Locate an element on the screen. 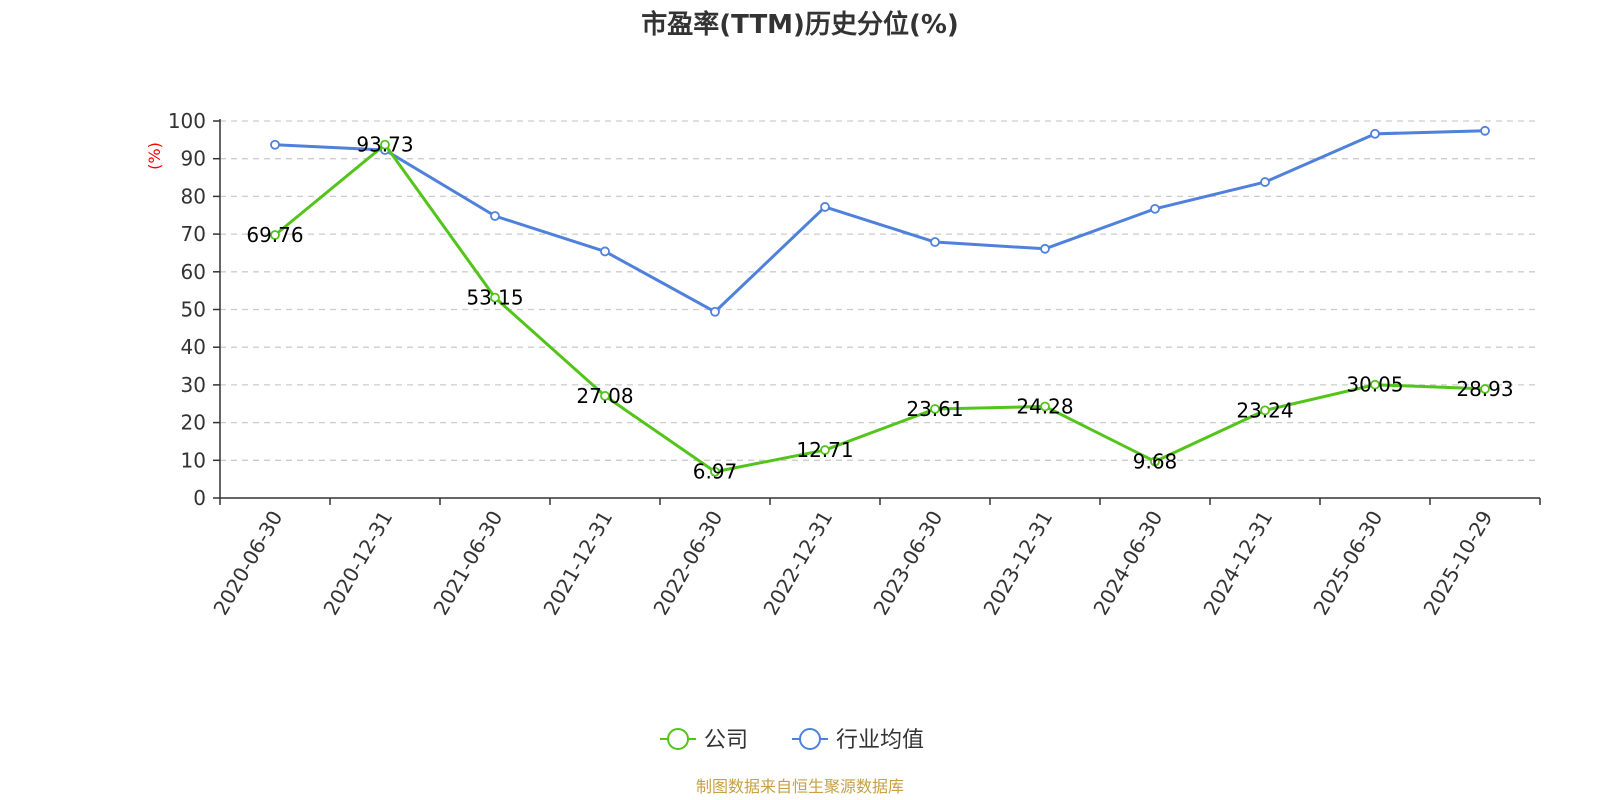 The width and height of the screenshot is (1600, 800). legend-item-0: 公司 is located at coordinates (704, 740).